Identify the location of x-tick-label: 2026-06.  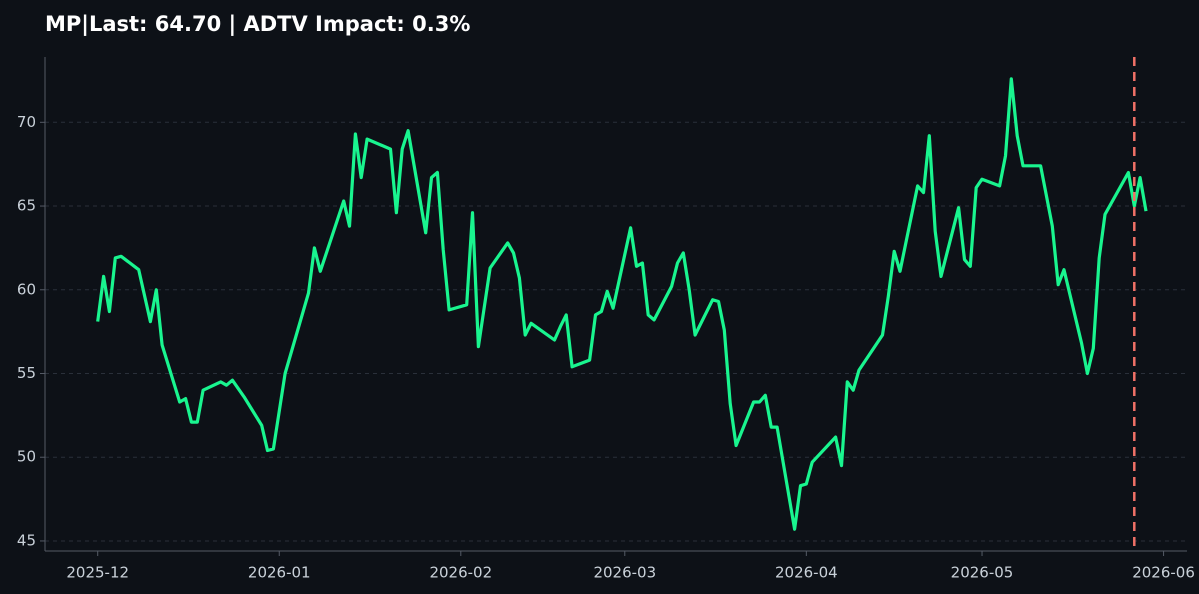
(1163, 573).